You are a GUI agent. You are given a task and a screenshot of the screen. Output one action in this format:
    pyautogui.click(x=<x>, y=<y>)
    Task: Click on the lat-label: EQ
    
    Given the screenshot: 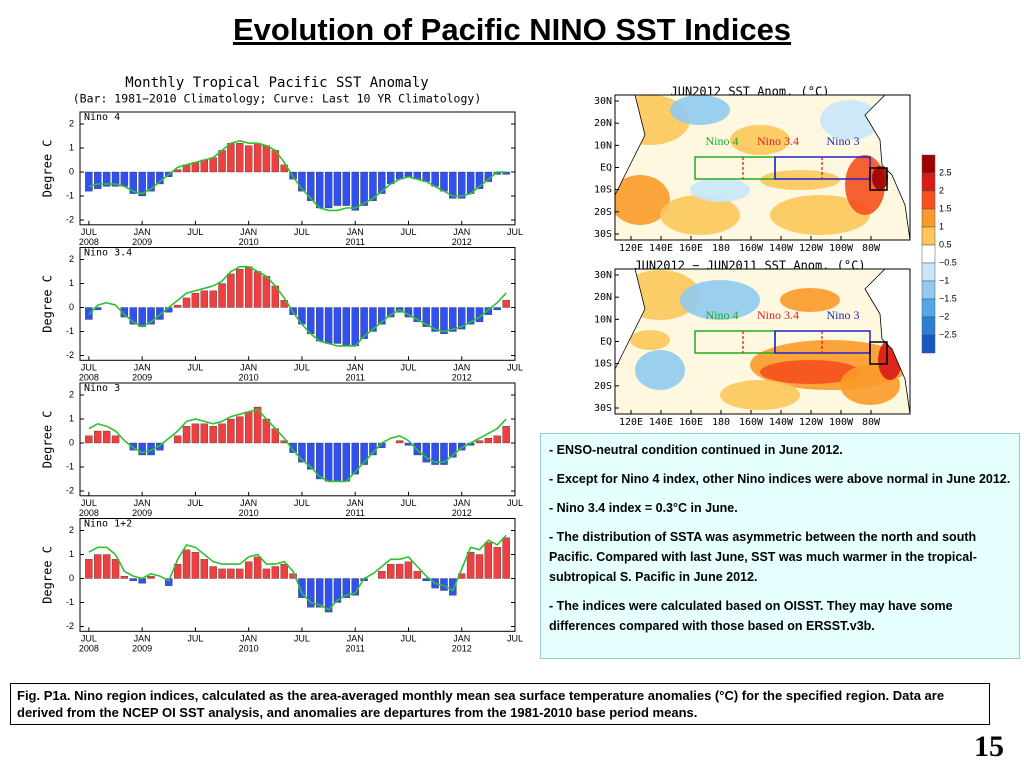 What is the action you would take?
    pyautogui.click(x=606, y=168)
    